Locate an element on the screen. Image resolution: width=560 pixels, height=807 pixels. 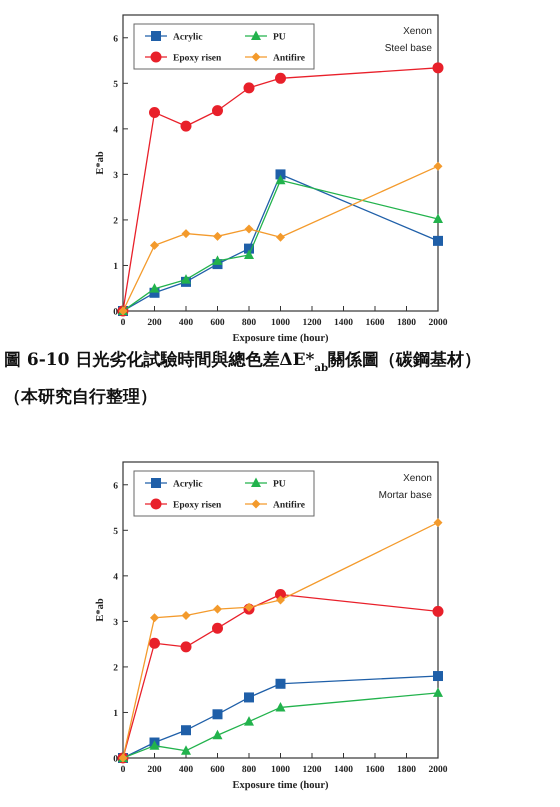
annotation: Mortar base is located at coordinates (405, 495).